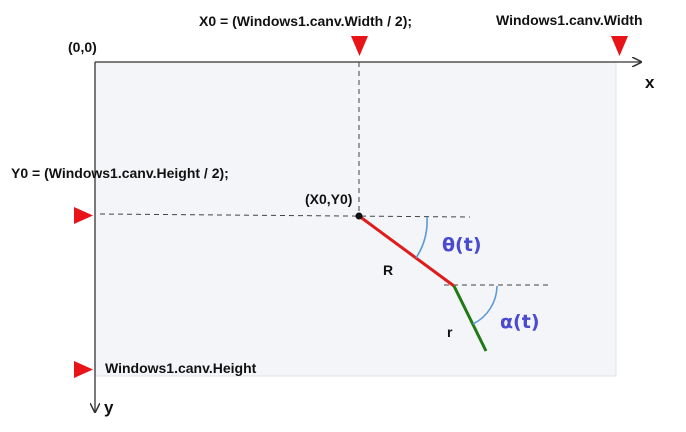  What do you see at coordinates (619, 46) in the screenshot?
I see `width-triangle-marker-icon` at bounding box center [619, 46].